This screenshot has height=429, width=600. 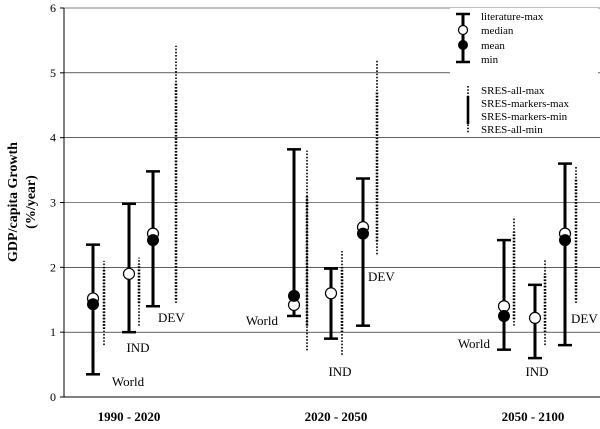 I want to click on legend-box, so click(x=524, y=72).